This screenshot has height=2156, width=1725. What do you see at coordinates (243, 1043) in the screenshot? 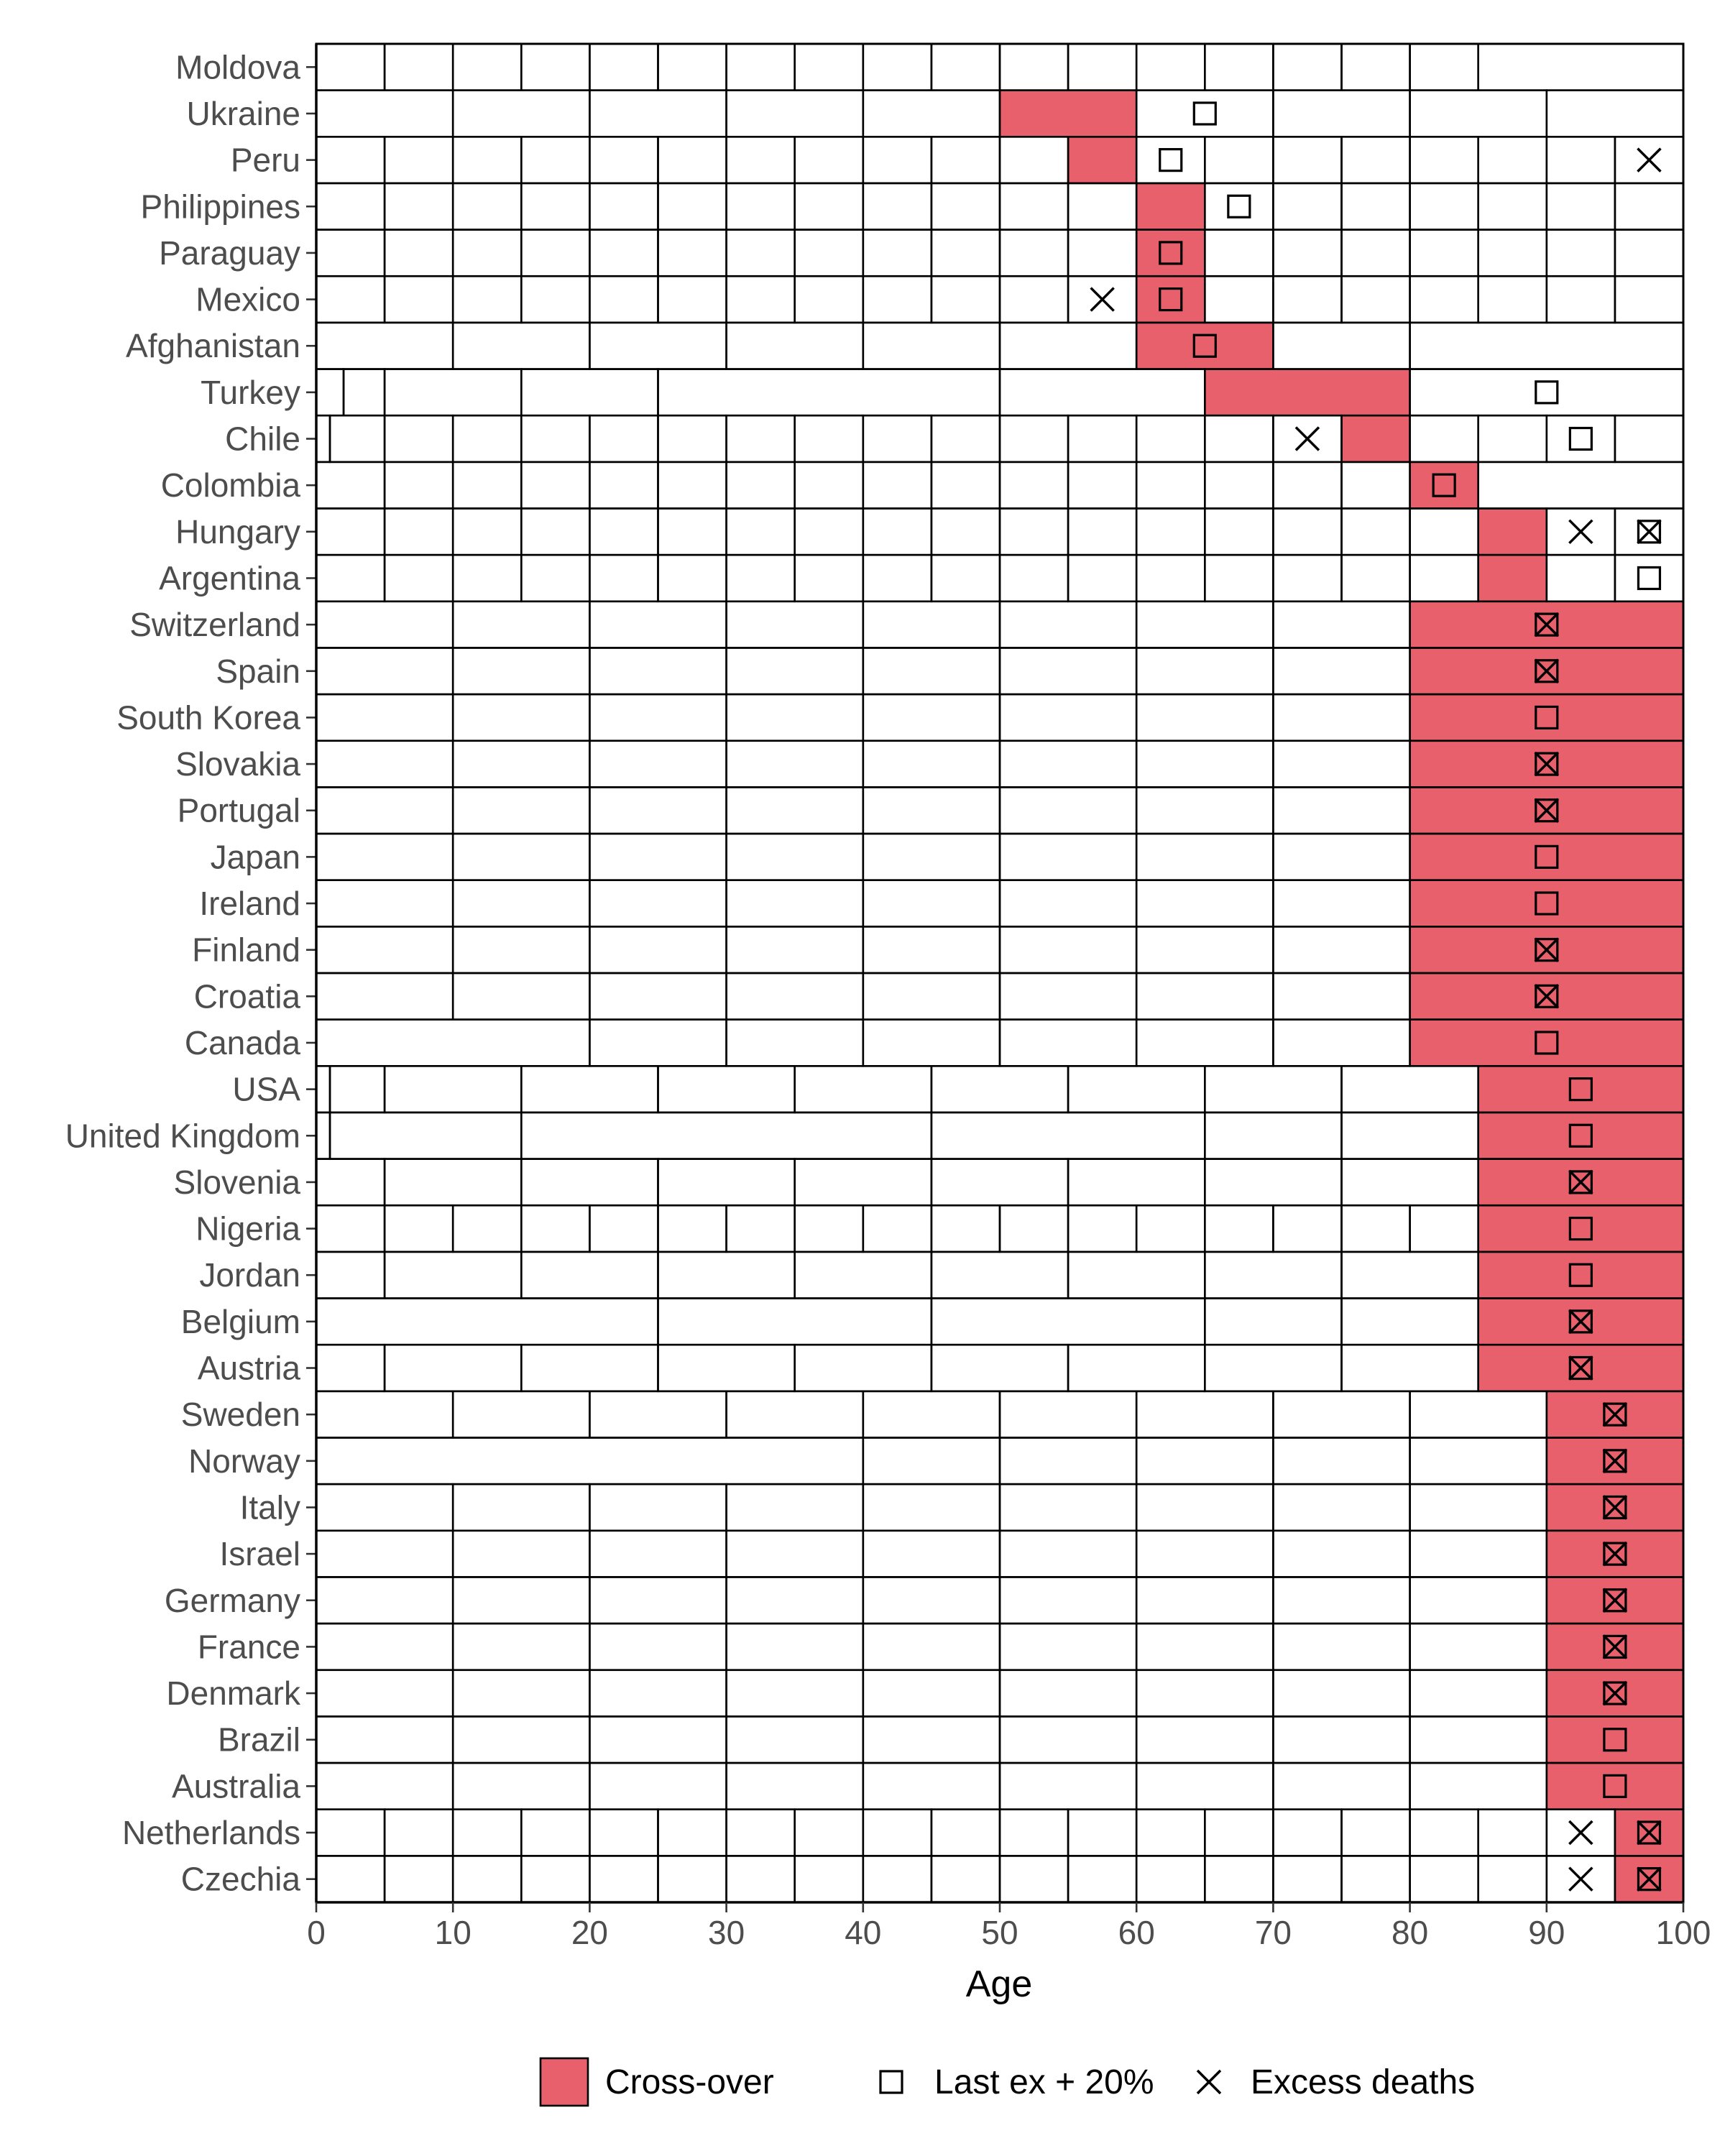
I see `country-label-canada: Canada` at bounding box center [243, 1043].